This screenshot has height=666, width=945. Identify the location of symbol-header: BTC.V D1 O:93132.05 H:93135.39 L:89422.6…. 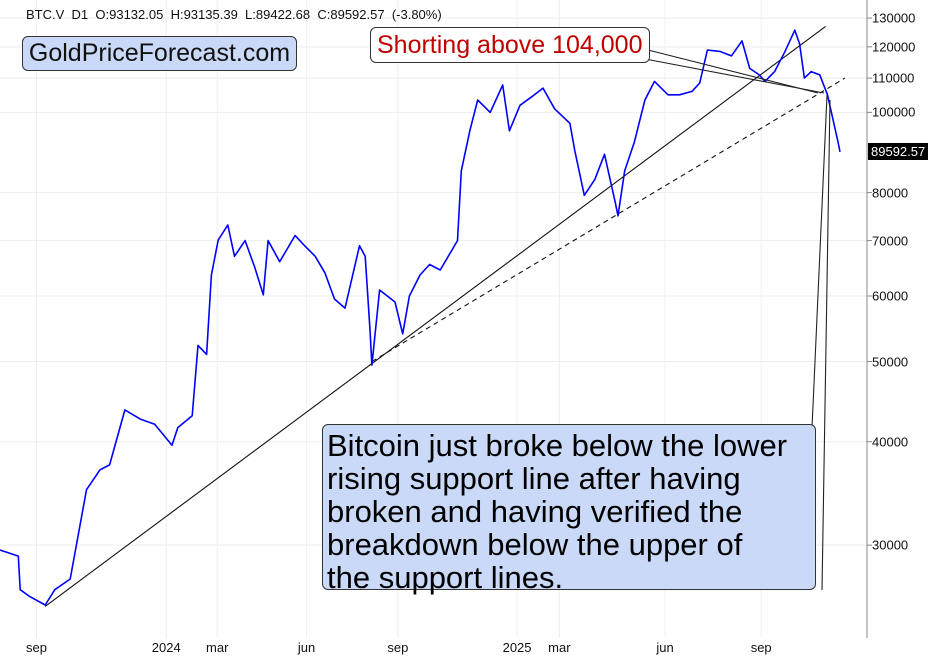
(234, 14).